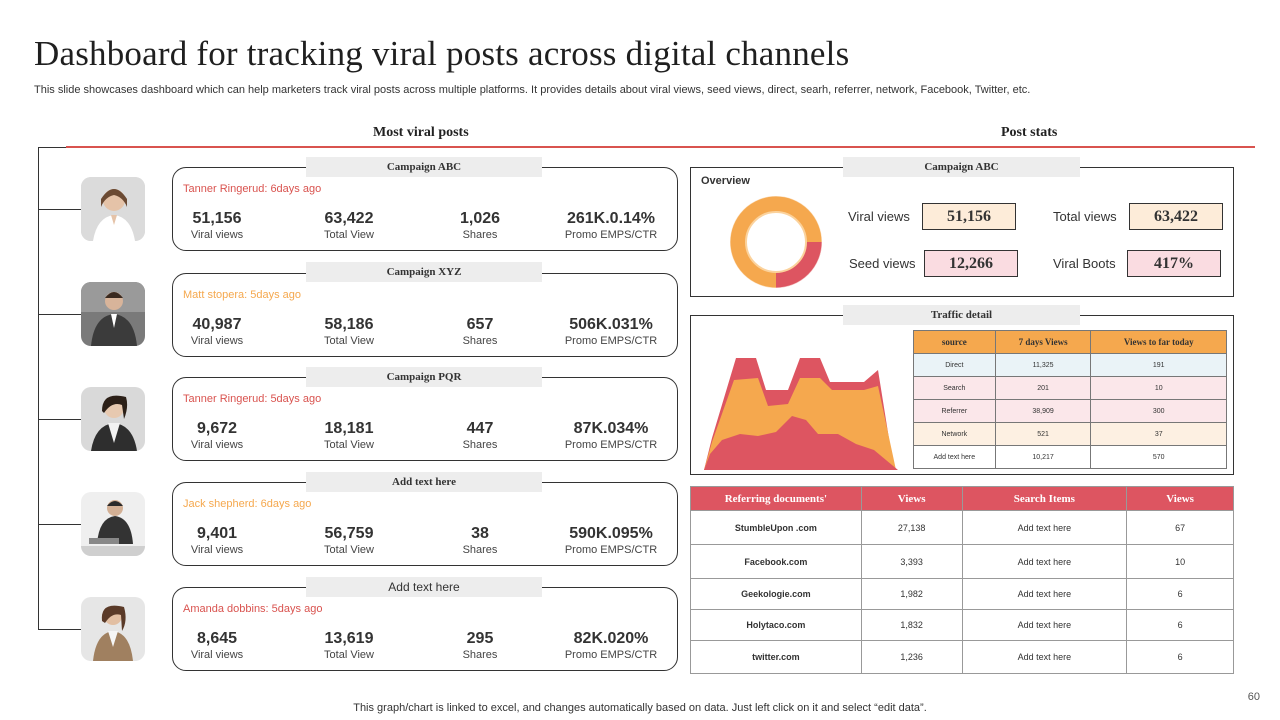 This screenshot has width=1280, height=720. What do you see at coordinates (882, 263) in the screenshot?
I see `kpi-seed-views-label: Seed views` at bounding box center [882, 263].